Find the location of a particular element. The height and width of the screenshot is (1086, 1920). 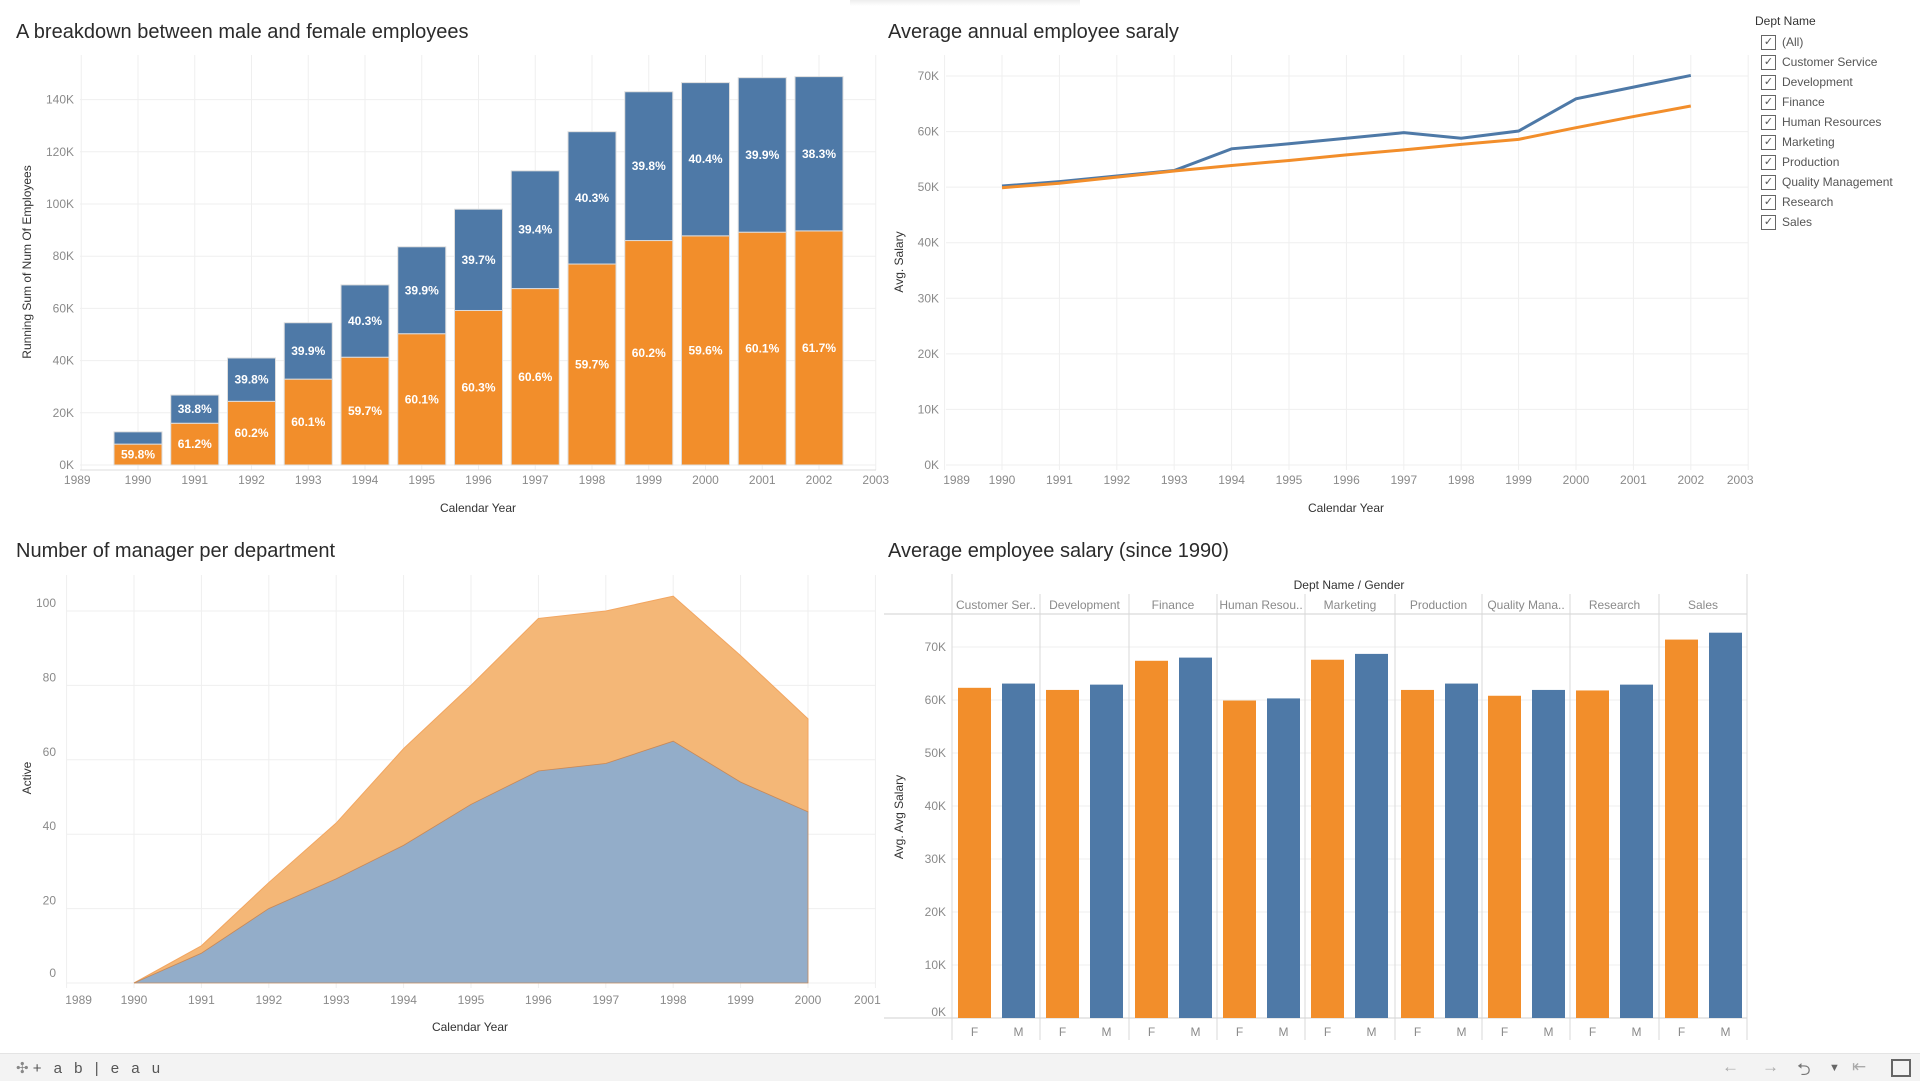

bar-female-1991 is located at coordinates (195, 444).